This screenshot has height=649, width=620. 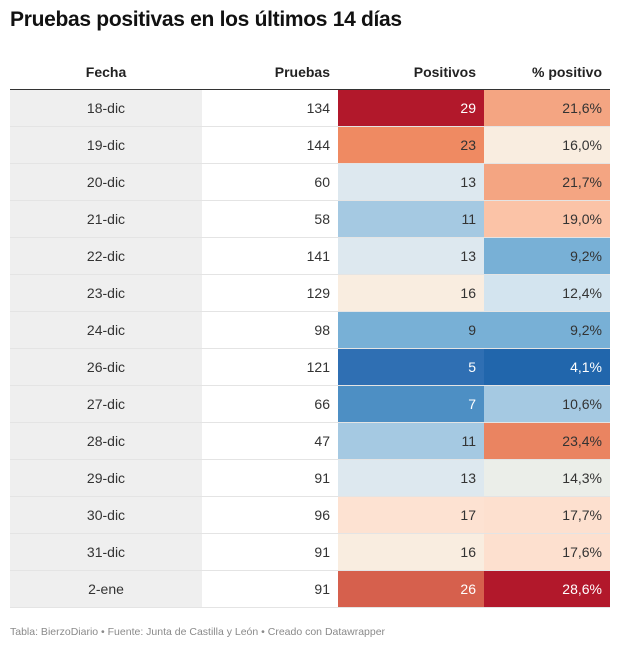 What do you see at coordinates (106, 256) in the screenshot?
I see `cell-fecha: 22-dic` at bounding box center [106, 256].